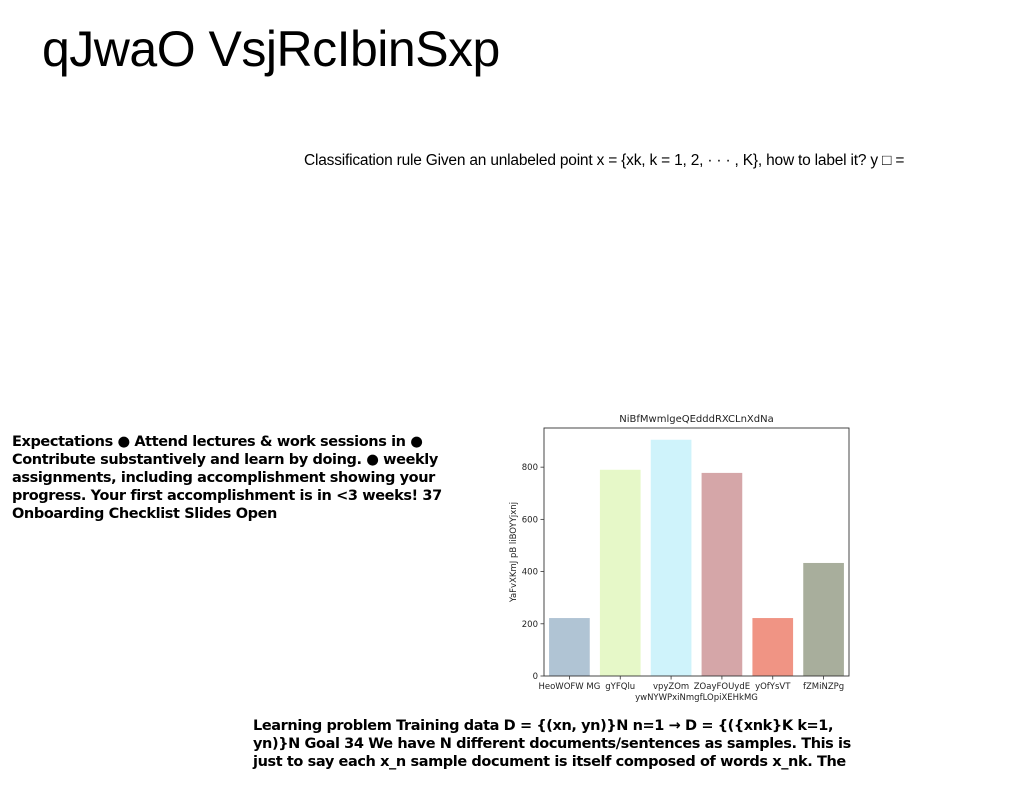 The width and height of the screenshot is (1024, 788). I want to click on x-tick-label-2: vpyZOm, so click(671, 687).